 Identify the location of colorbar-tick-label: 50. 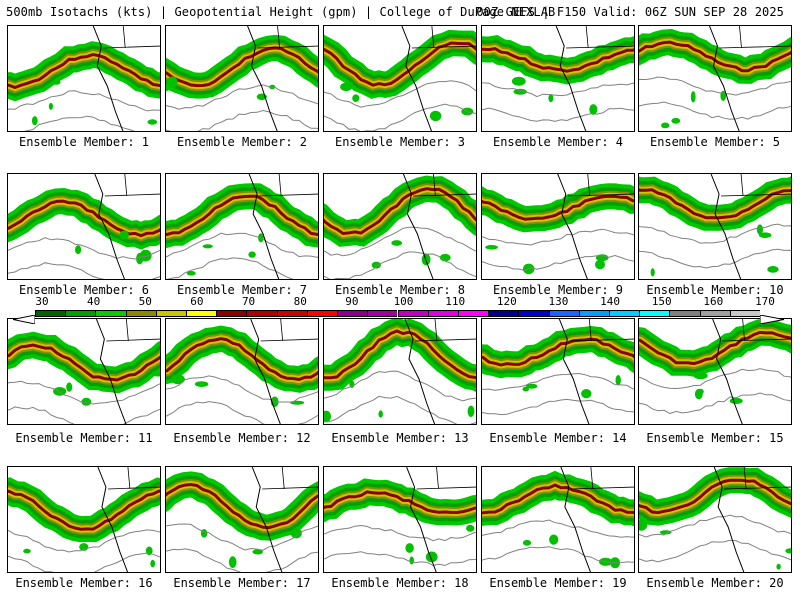
(145, 301).